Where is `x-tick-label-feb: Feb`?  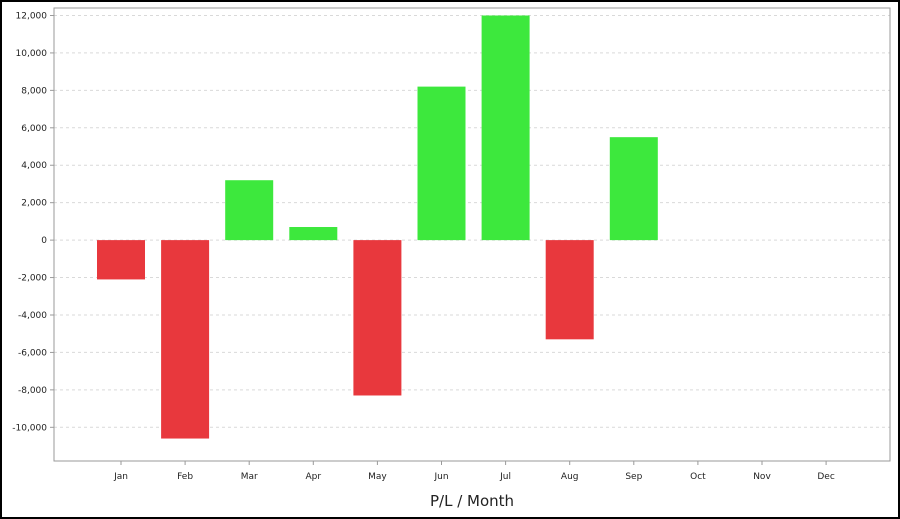 x-tick-label-feb: Feb is located at coordinates (185, 477).